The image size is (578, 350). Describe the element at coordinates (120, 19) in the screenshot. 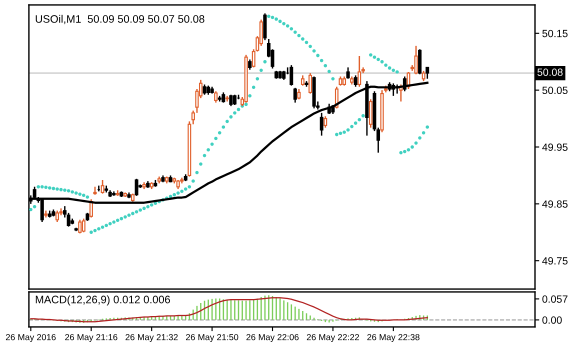

I see `text: USOil,M1 50.09 50.09 50.07 50.08` at that location.